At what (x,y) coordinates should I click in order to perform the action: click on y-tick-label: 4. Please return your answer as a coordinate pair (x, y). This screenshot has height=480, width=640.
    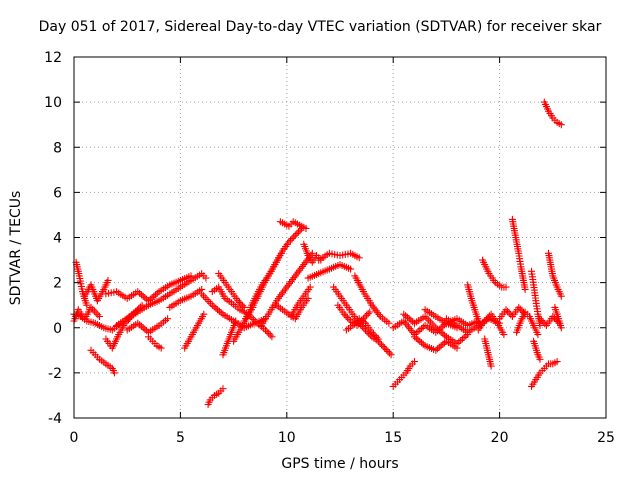
    Looking at the image, I should click on (57, 239).